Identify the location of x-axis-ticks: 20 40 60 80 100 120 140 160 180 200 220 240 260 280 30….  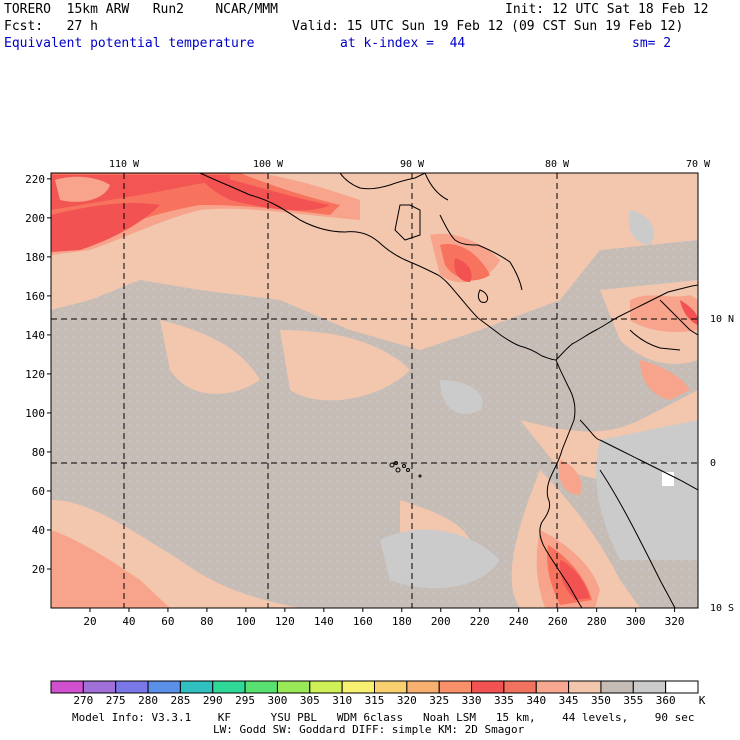
(384, 618).